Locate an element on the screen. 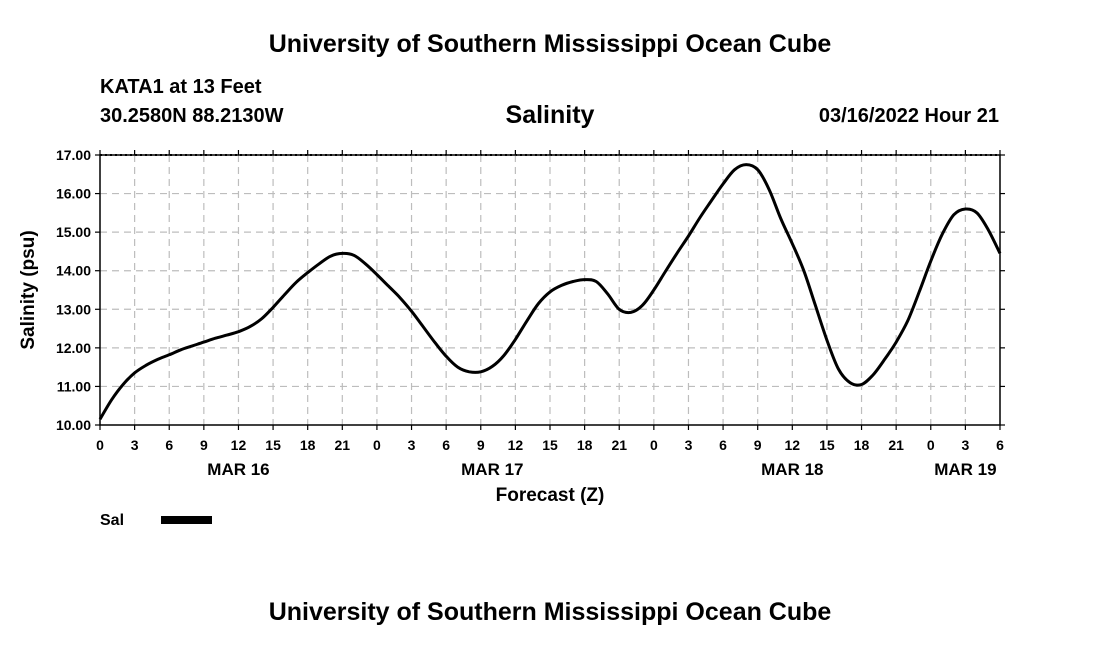 The width and height of the screenshot is (1100, 650). station-coordinates: 30.2580N 88.2130W is located at coordinates (192, 116).